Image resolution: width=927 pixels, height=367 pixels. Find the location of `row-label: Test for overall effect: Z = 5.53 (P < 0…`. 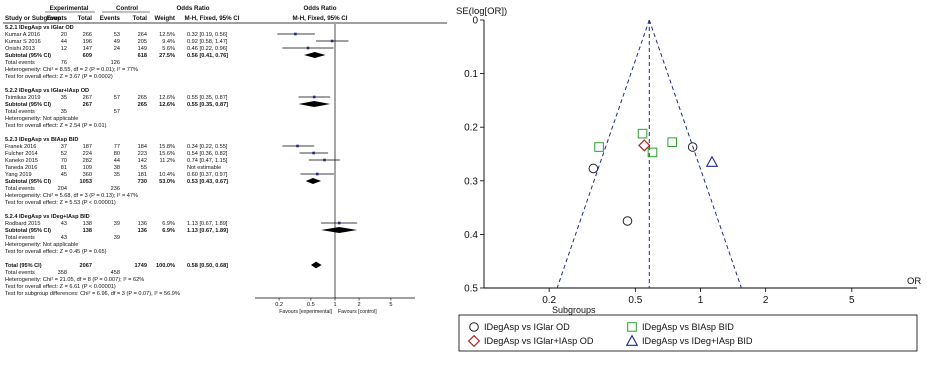

row-label: Test for overall effect: Z = 5.53 (P < 0… is located at coordinates (60, 203).